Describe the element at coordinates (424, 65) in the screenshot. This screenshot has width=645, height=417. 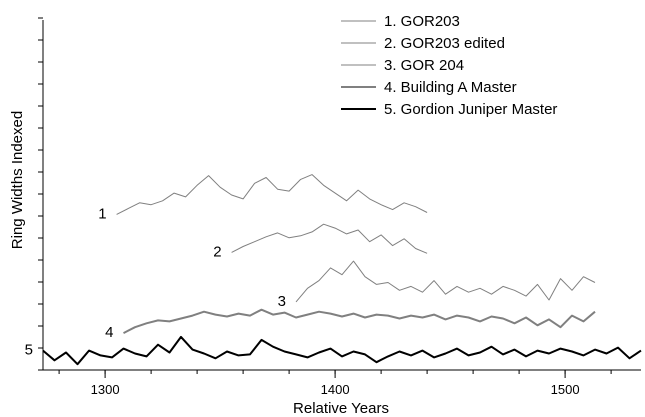
I see `legend-label-3: 3. GOR 204` at that location.